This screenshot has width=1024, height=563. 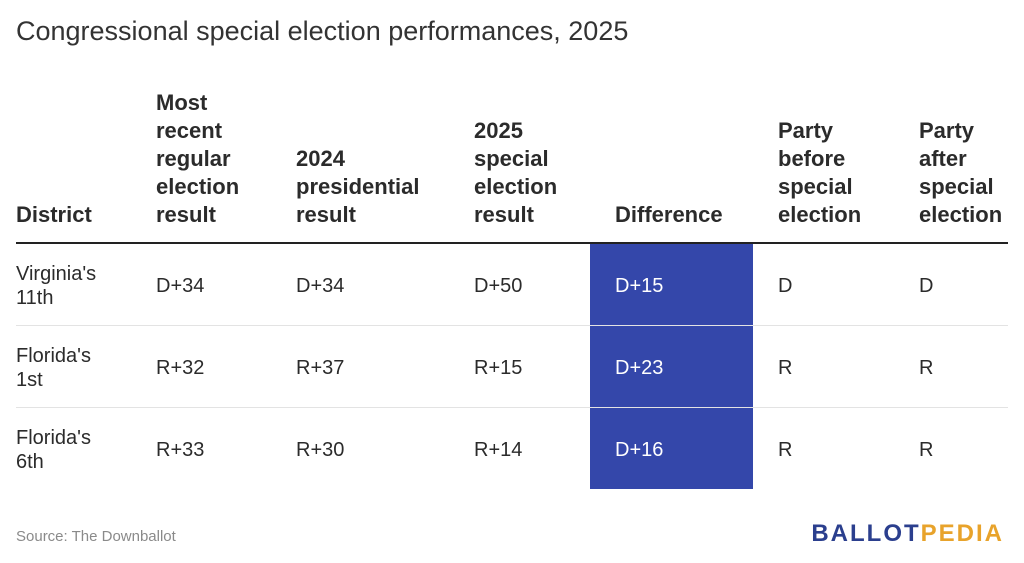 I want to click on cell-special: R+15, so click(x=498, y=368).